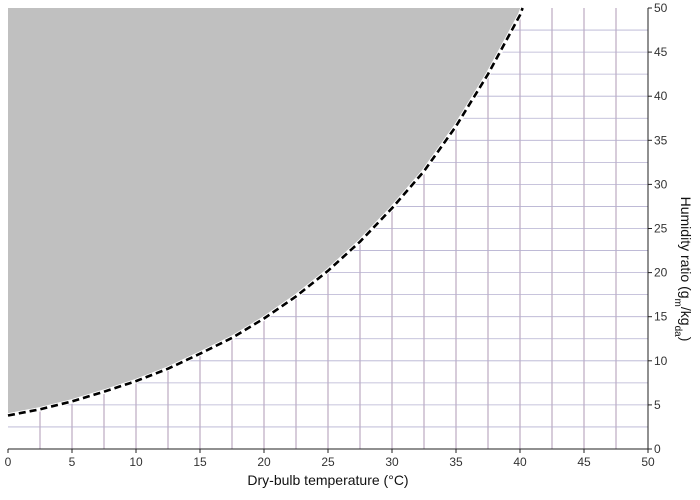  Describe the element at coordinates (200, 462) in the screenshot. I see `x-tick-label: 15` at that location.